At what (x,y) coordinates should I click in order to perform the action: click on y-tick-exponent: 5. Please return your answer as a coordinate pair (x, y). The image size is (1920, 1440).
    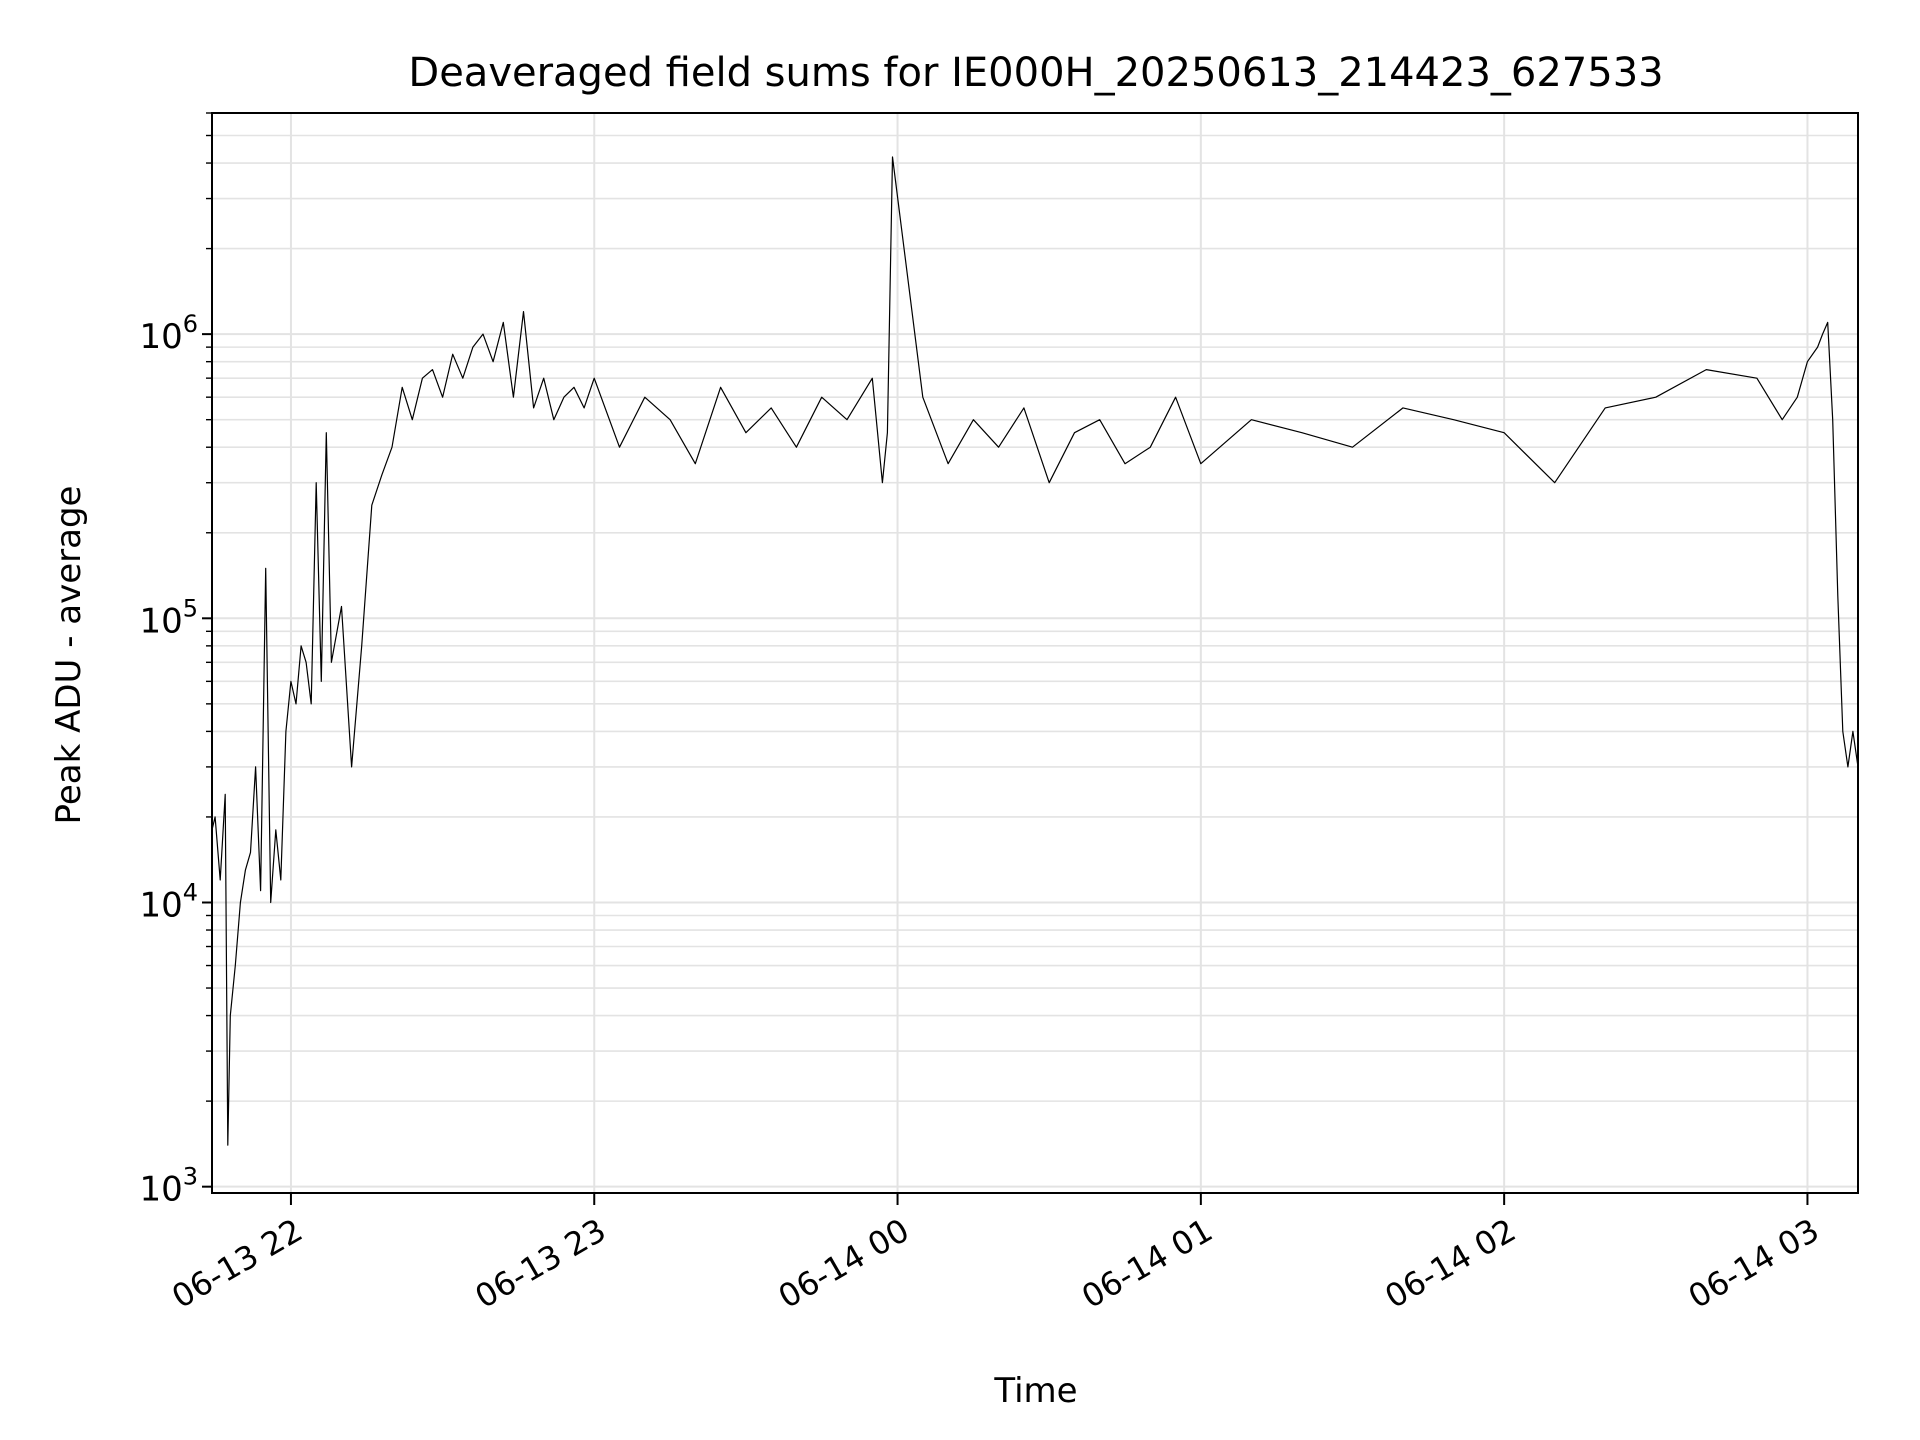
    Looking at the image, I should click on (190, 608).